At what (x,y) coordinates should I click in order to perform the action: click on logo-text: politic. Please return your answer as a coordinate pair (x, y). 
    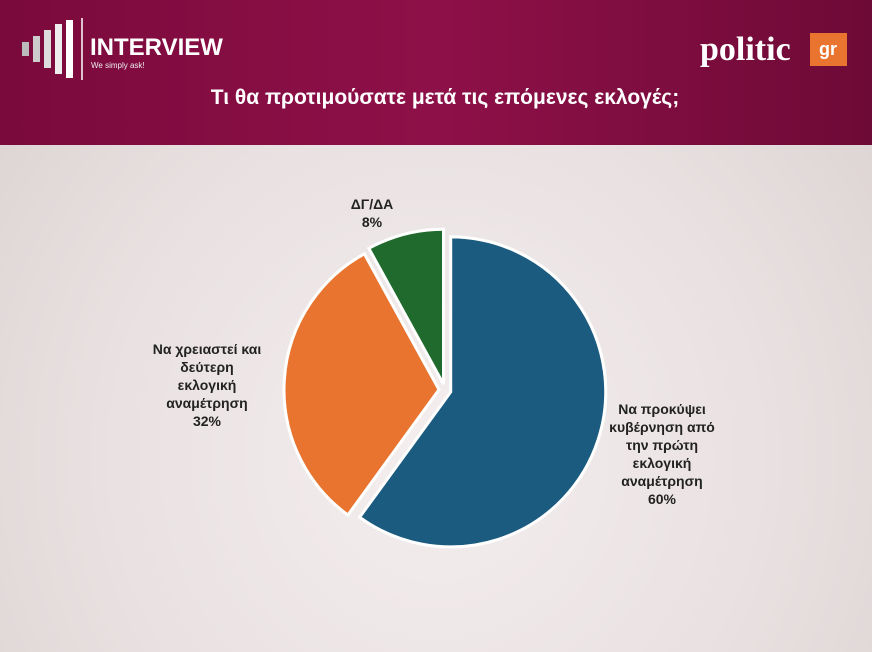
    Looking at the image, I should click on (745, 49).